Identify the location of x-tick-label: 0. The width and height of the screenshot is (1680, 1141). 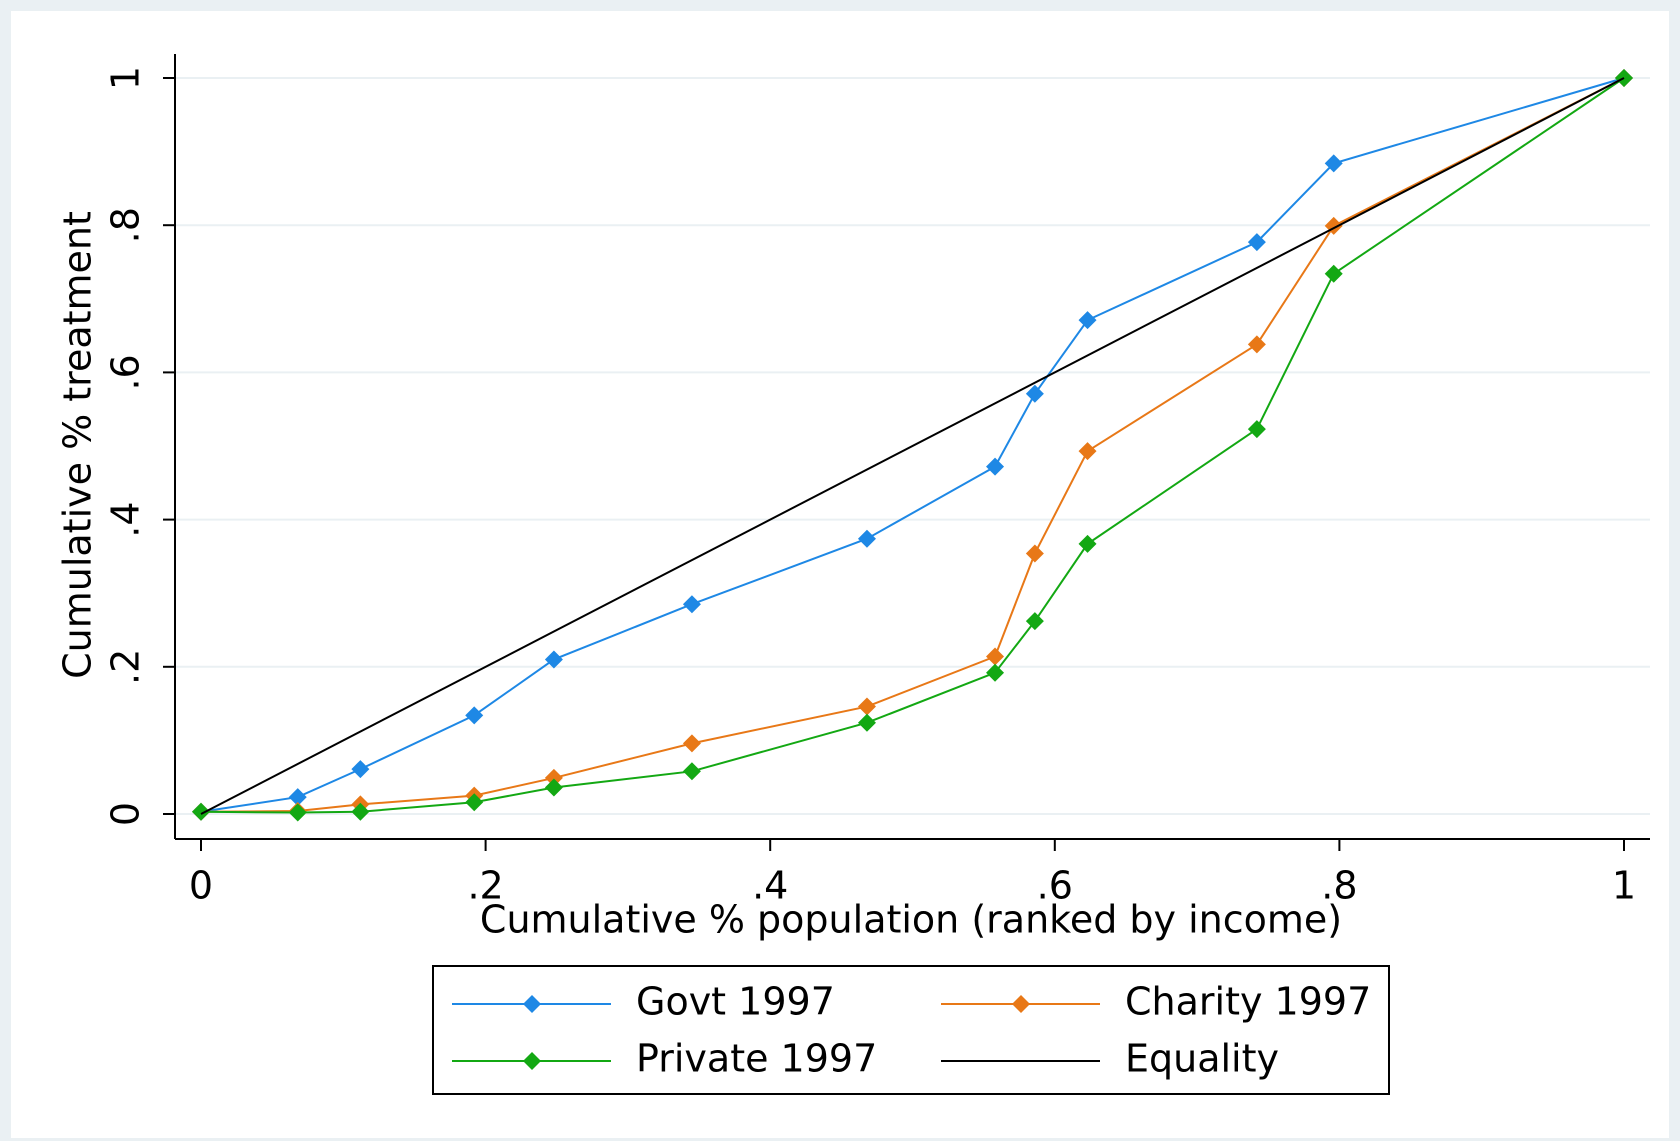
(201, 886).